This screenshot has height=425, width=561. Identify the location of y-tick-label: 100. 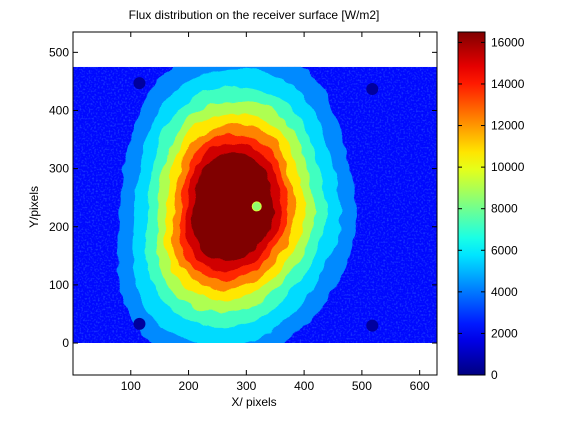
(59, 285).